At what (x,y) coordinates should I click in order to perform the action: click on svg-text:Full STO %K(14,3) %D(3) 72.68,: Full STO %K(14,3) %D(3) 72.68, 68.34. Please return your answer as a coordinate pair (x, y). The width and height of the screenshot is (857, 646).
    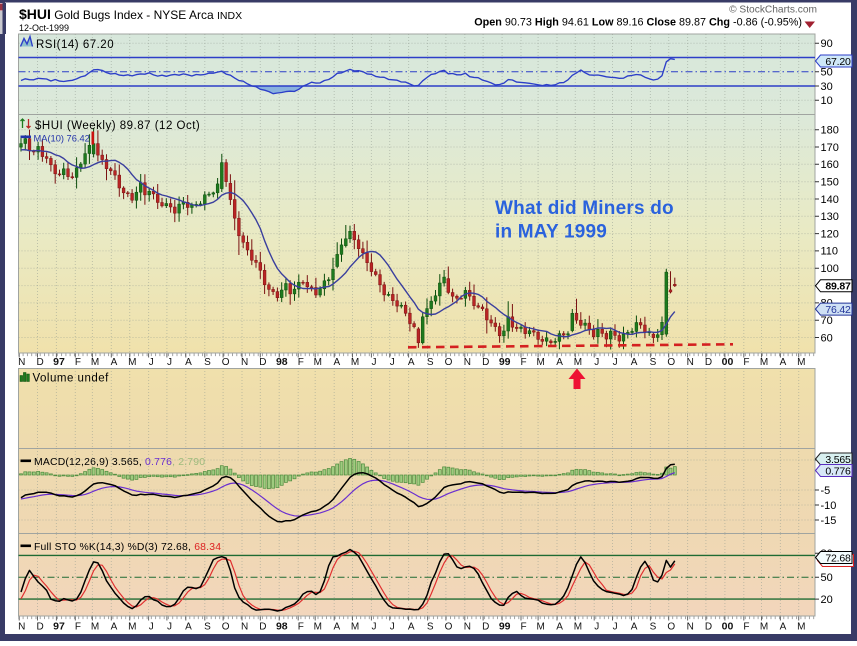
    Looking at the image, I should click on (127, 547).